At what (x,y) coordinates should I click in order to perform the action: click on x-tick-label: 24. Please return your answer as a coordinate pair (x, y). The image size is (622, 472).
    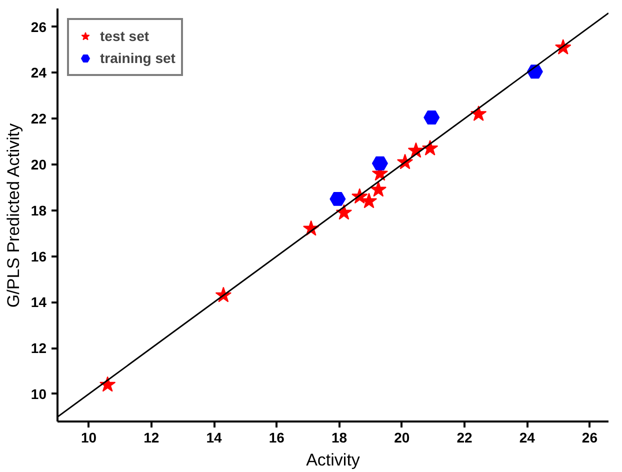
    Looking at the image, I should click on (527, 438).